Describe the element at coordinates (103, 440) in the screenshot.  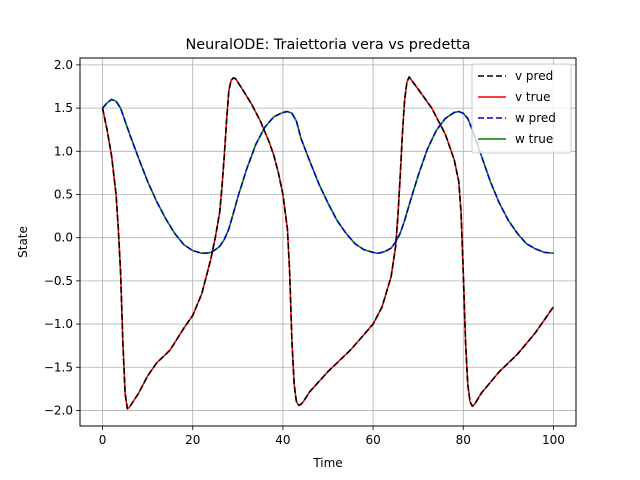
I see `x-tick-label: 0` at that location.